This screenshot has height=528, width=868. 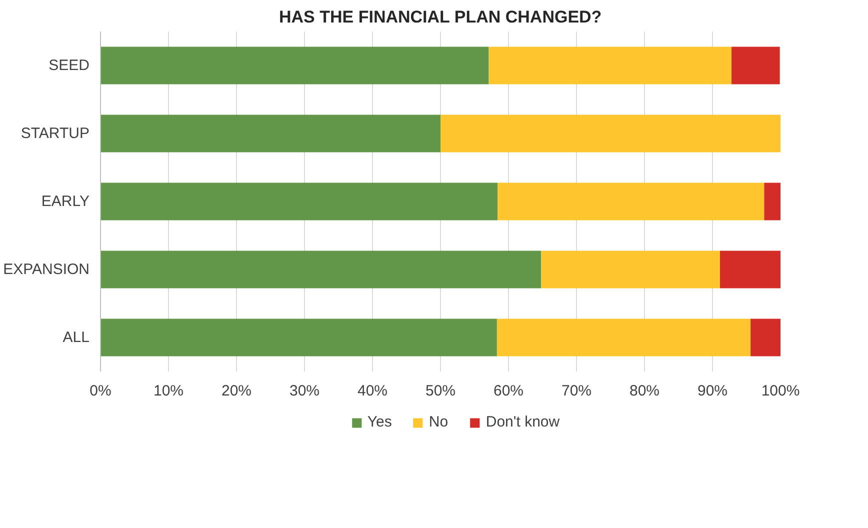 I want to click on x-tick-label: 20%, so click(x=236, y=391).